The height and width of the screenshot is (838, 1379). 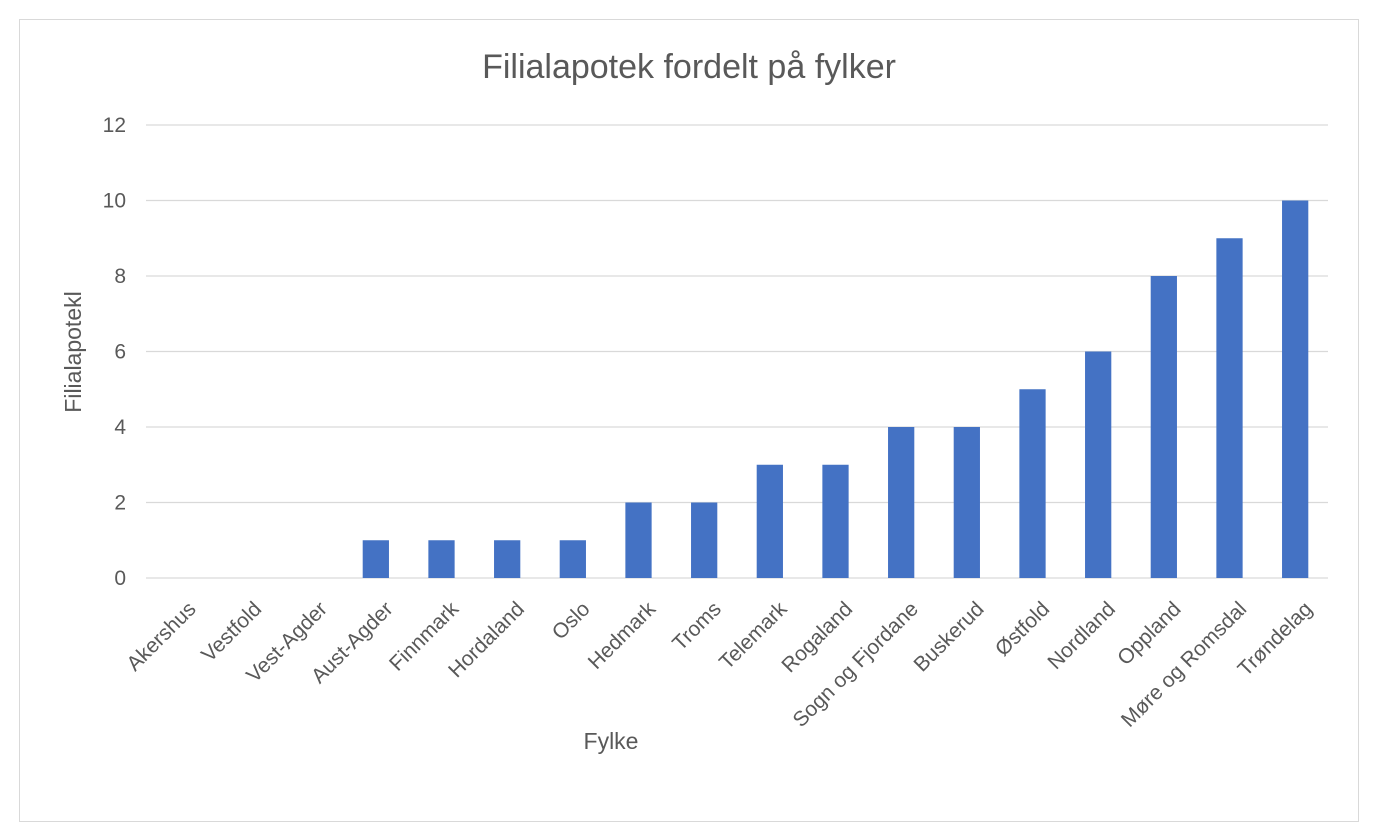 I want to click on x-tick-label: Østfold, so click(x=1022, y=628).